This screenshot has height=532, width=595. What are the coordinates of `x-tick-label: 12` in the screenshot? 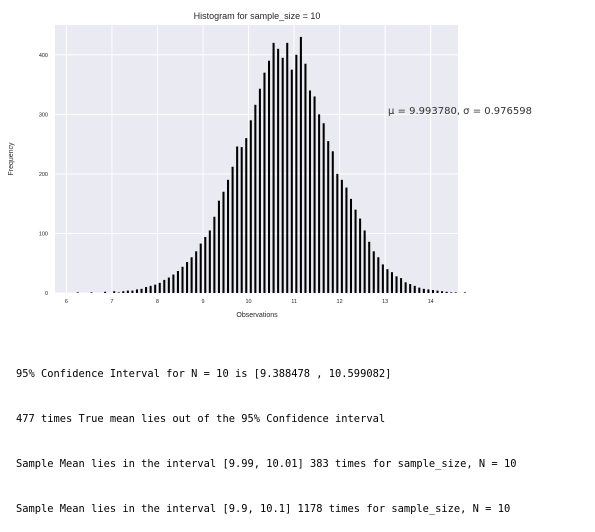 It's located at (340, 302).